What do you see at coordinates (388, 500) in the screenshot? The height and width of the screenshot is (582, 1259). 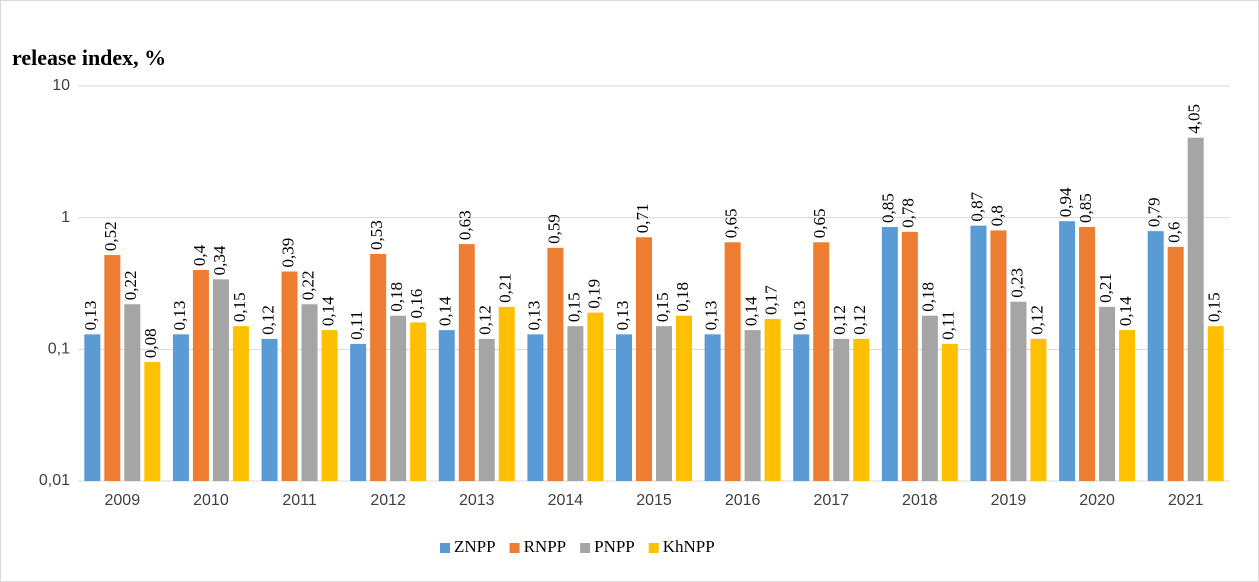 I see `x-tick-label: 2012` at bounding box center [388, 500].